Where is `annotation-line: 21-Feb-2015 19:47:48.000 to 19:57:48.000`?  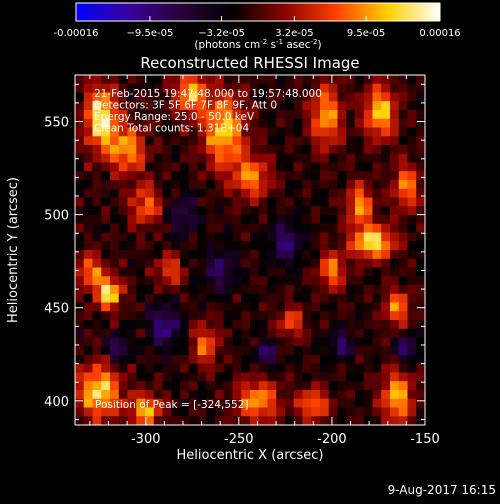
annotation-line: 21-Feb-2015 19:47:48.000 to 19:57:48.000 is located at coordinates (208, 94).